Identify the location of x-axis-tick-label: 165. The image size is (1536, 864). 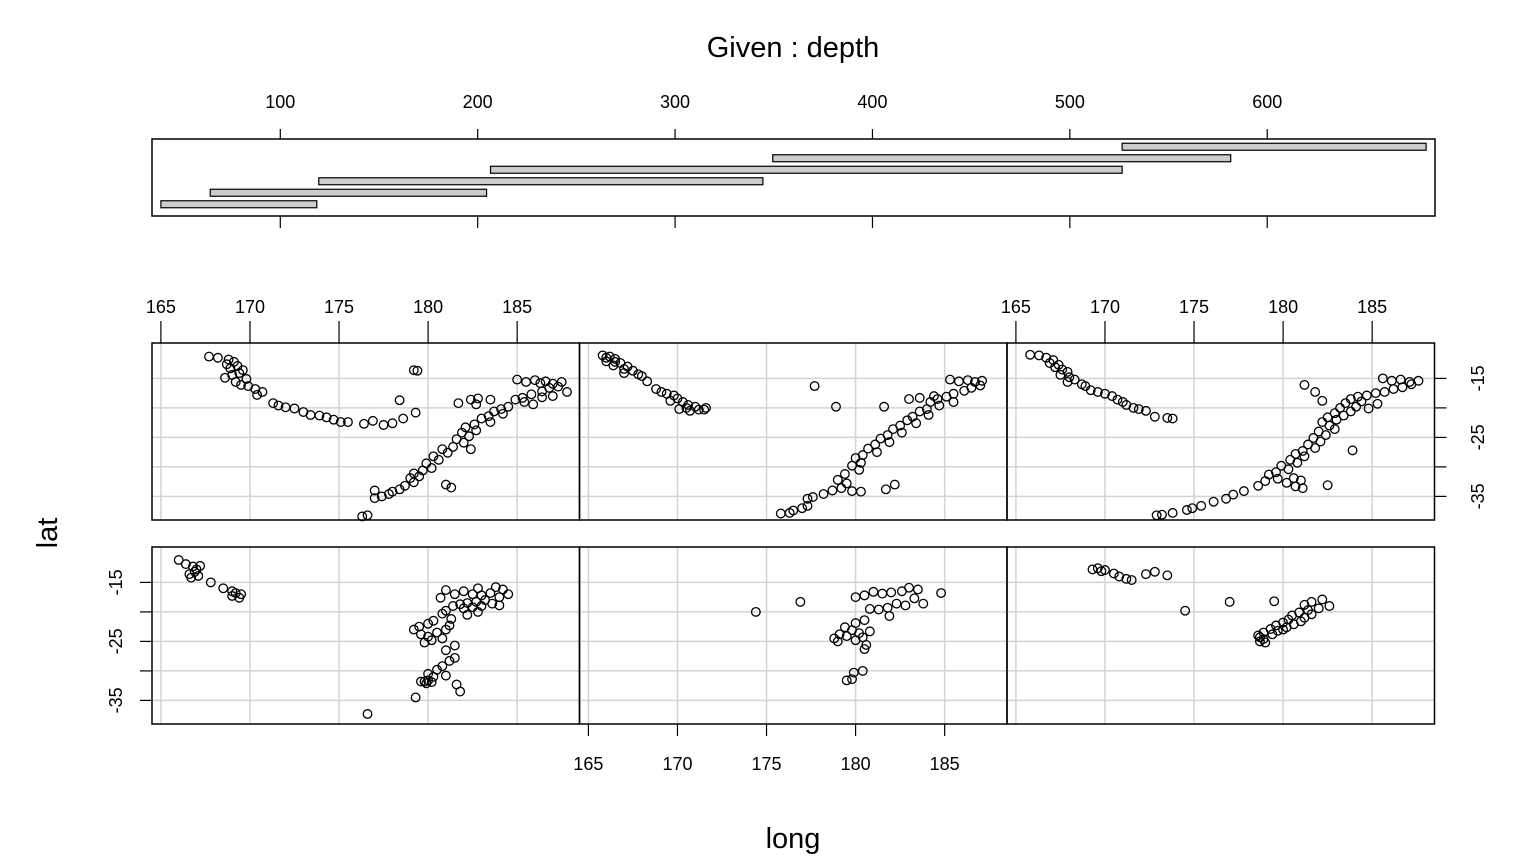
(161, 307).